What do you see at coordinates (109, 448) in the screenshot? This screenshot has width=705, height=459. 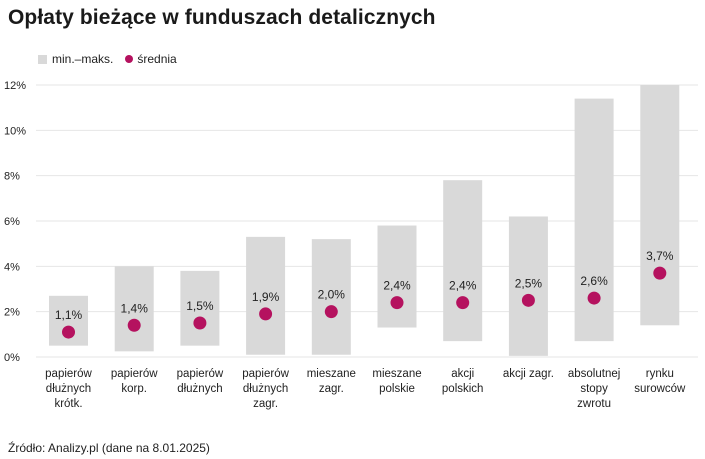 I see `source-note: Źródło: Analizy.pl (dane na 8.01.2025)` at bounding box center [109, 448].